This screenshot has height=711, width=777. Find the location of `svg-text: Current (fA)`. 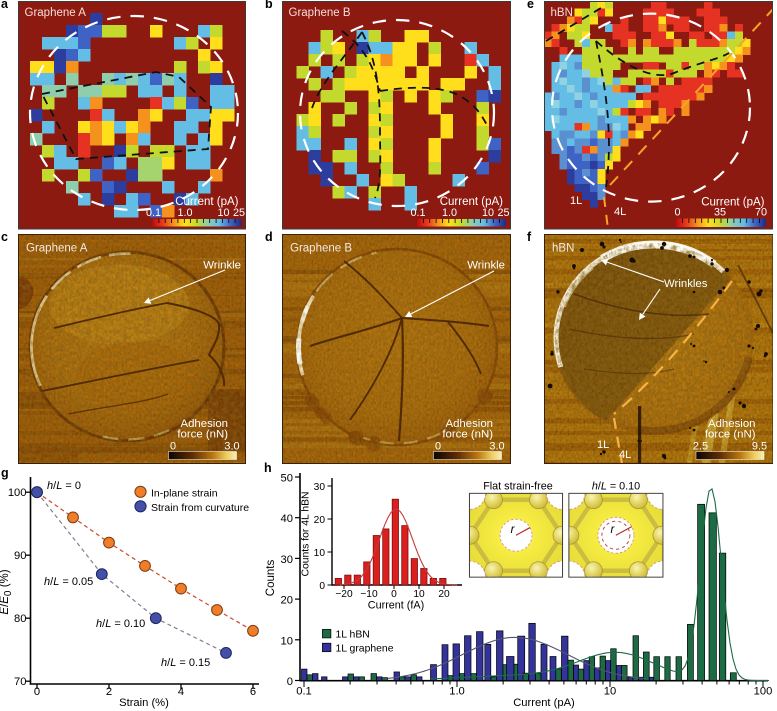

svg-text: Current (fA) is located at coordinates (396, 606).